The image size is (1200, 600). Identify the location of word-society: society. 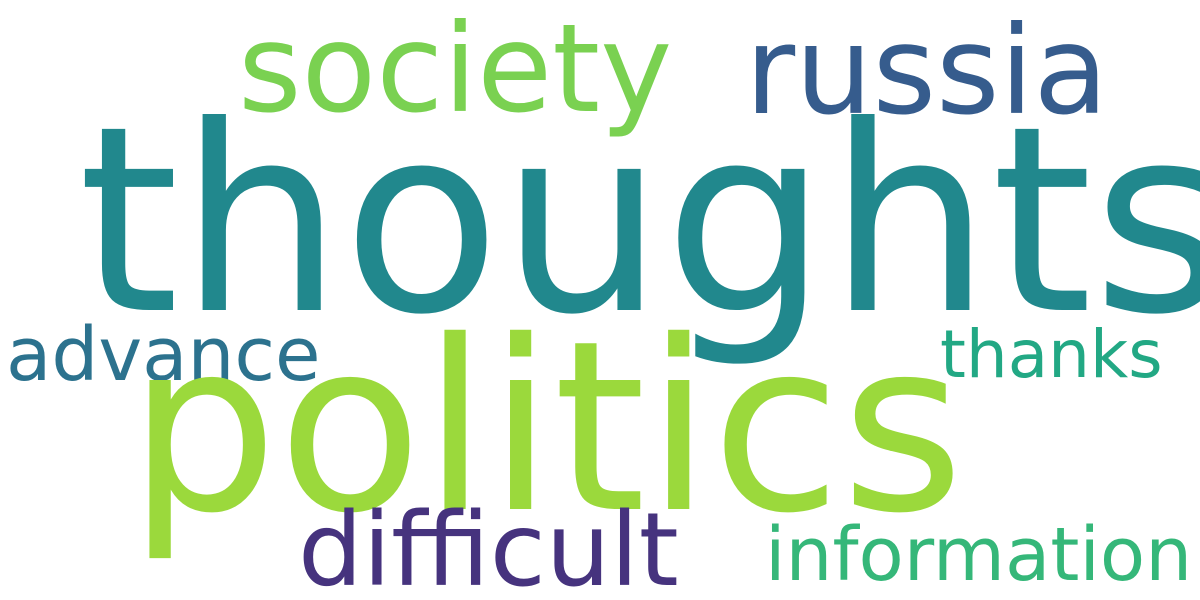
(455, 70).